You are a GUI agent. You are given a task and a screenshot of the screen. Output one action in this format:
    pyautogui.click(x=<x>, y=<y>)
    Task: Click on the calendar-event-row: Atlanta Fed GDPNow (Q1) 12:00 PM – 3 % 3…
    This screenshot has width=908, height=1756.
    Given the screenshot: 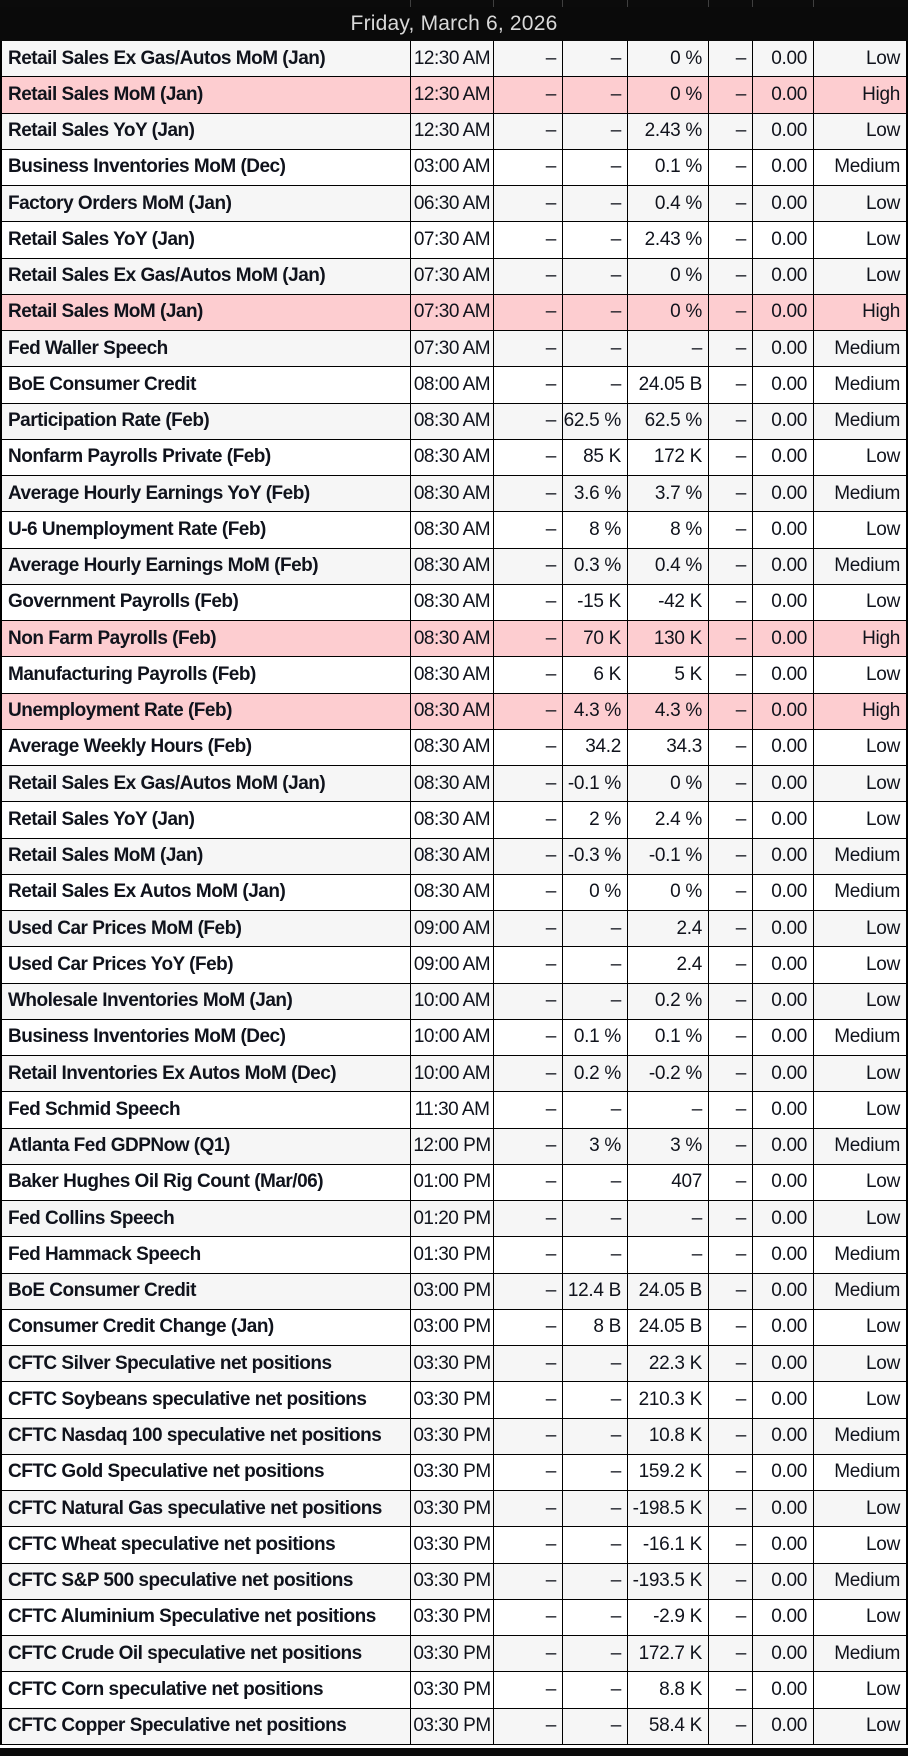 What is the action you would take?
    pyautogui.click(x=454, y=1146)
    